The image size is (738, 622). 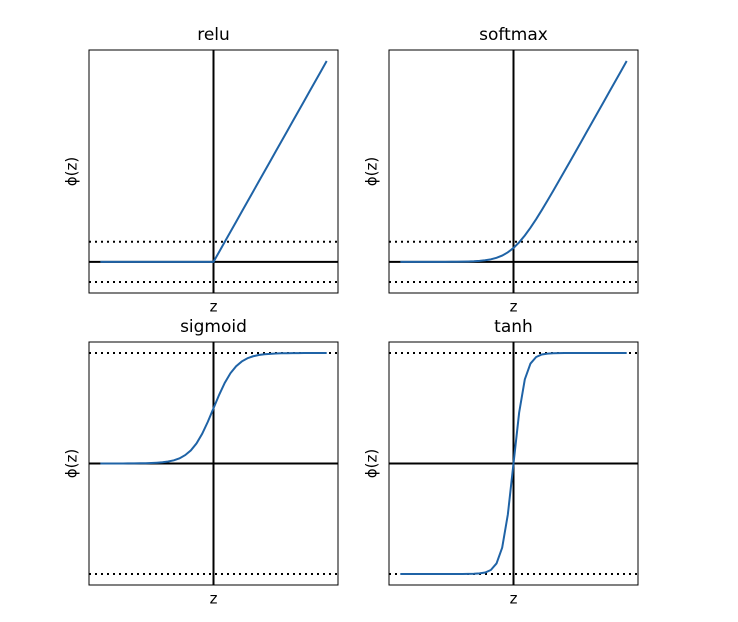 I want to click on subplot-title: softmax, so click(x=513, y=35).